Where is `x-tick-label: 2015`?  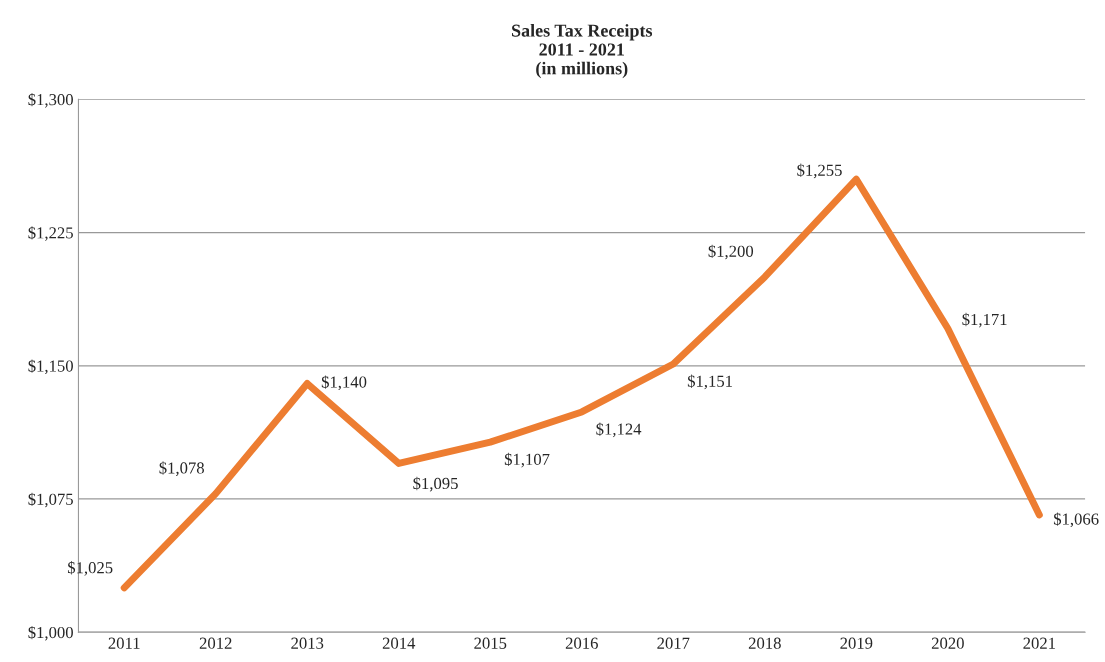 x-tick-label: 2015 is located at coordinates (490, 643).